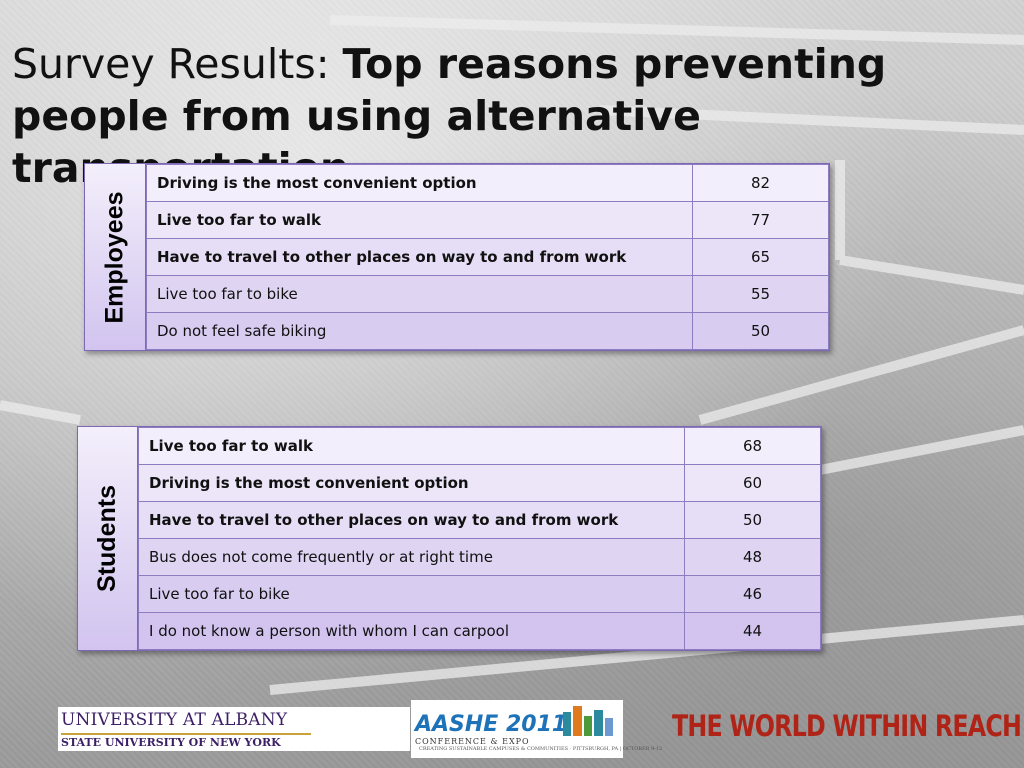  What do you see at coordinates (752, 557) in the screenshot?
I see `value-cell: 48` at bounding box center [752, 557].